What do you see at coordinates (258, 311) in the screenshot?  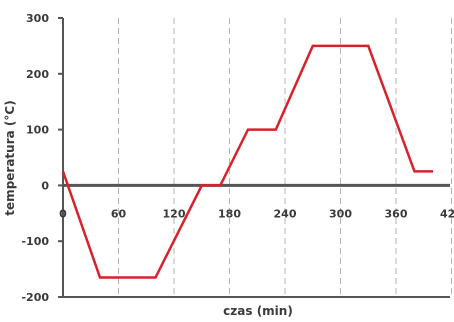 I see `x-axis-title: czas (min)` at bounding box center [258, 311].